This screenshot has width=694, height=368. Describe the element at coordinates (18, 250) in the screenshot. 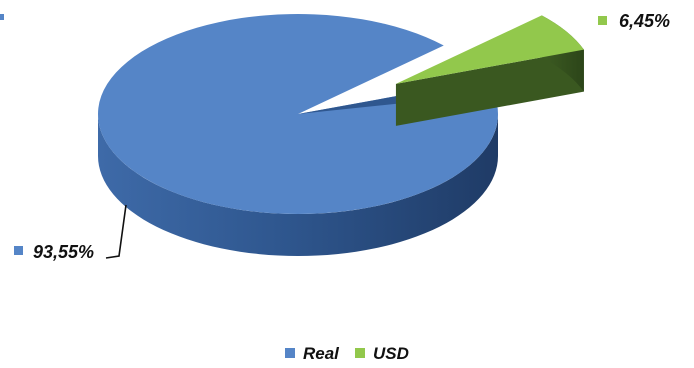

I see `data-label-swatch-real` at that location.